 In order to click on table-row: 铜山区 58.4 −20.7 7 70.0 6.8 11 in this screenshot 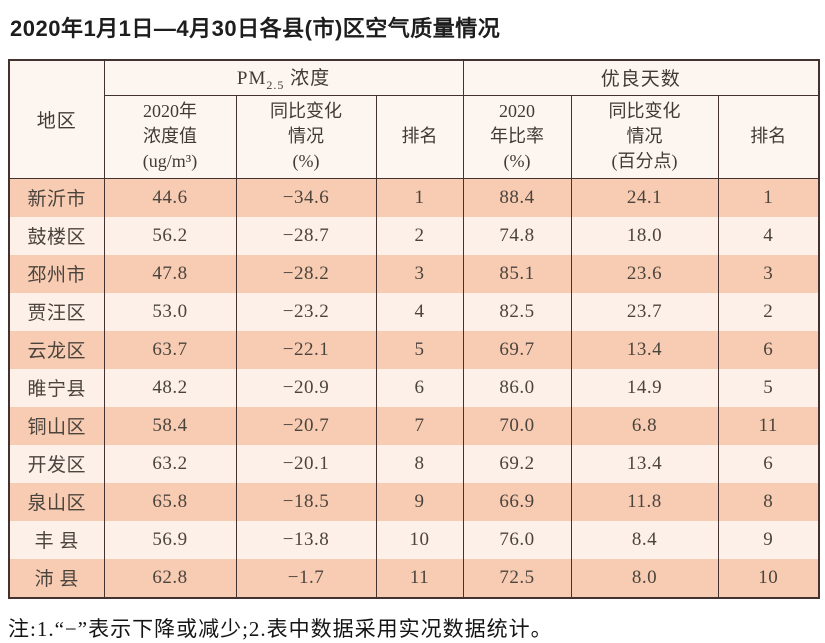, I will do `click(414, 425)`.